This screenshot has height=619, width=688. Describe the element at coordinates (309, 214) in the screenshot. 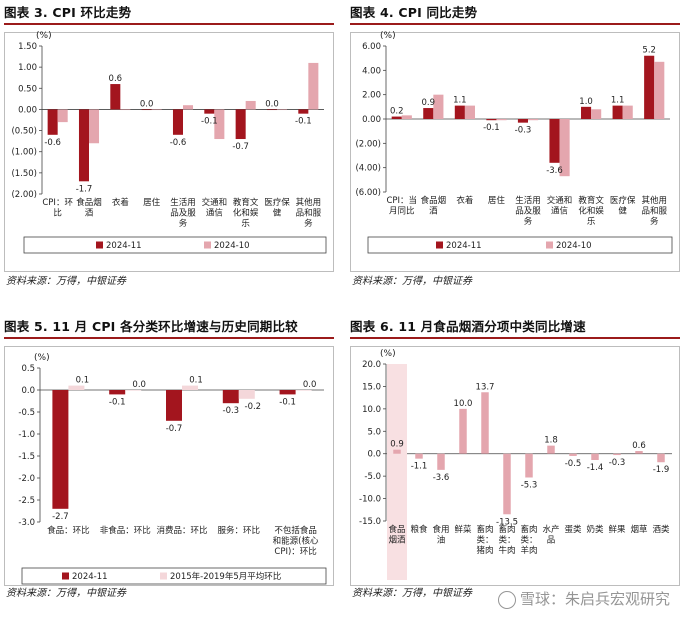

I see `x-category-label: 品和服` at that location.